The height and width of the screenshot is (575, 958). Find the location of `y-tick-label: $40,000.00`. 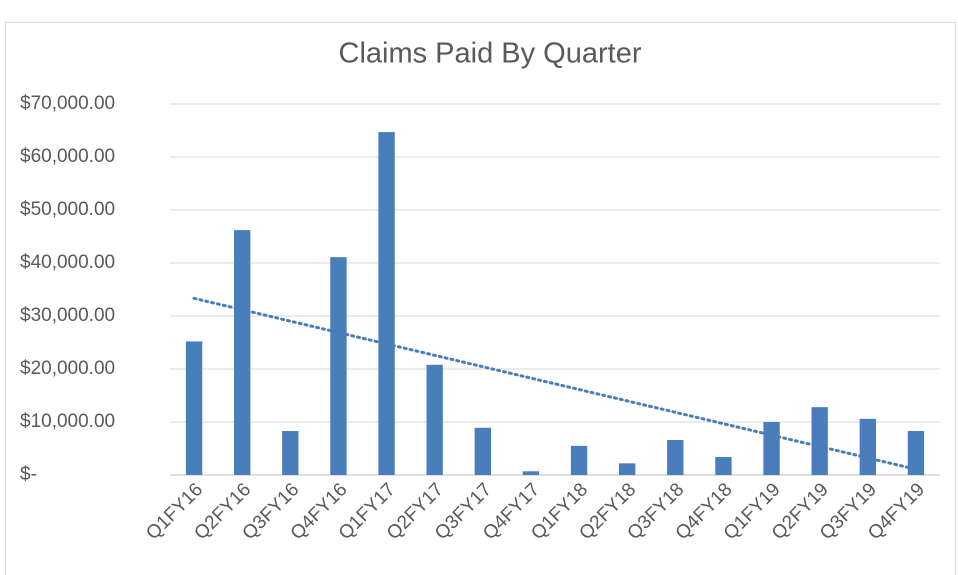

y-tick-label: $40,000.00 is located at coordinates (67, 262).